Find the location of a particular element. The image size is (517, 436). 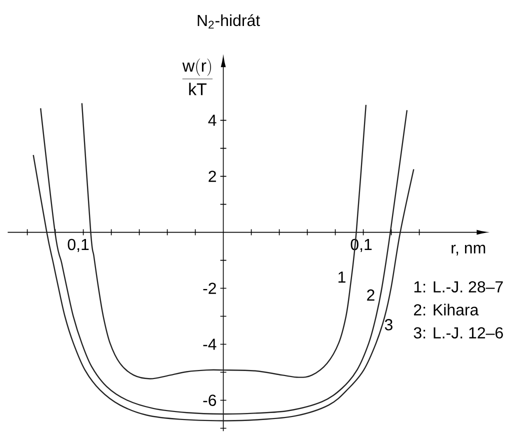

x-axis-title: r, nm is located at coordinates (469, 250).